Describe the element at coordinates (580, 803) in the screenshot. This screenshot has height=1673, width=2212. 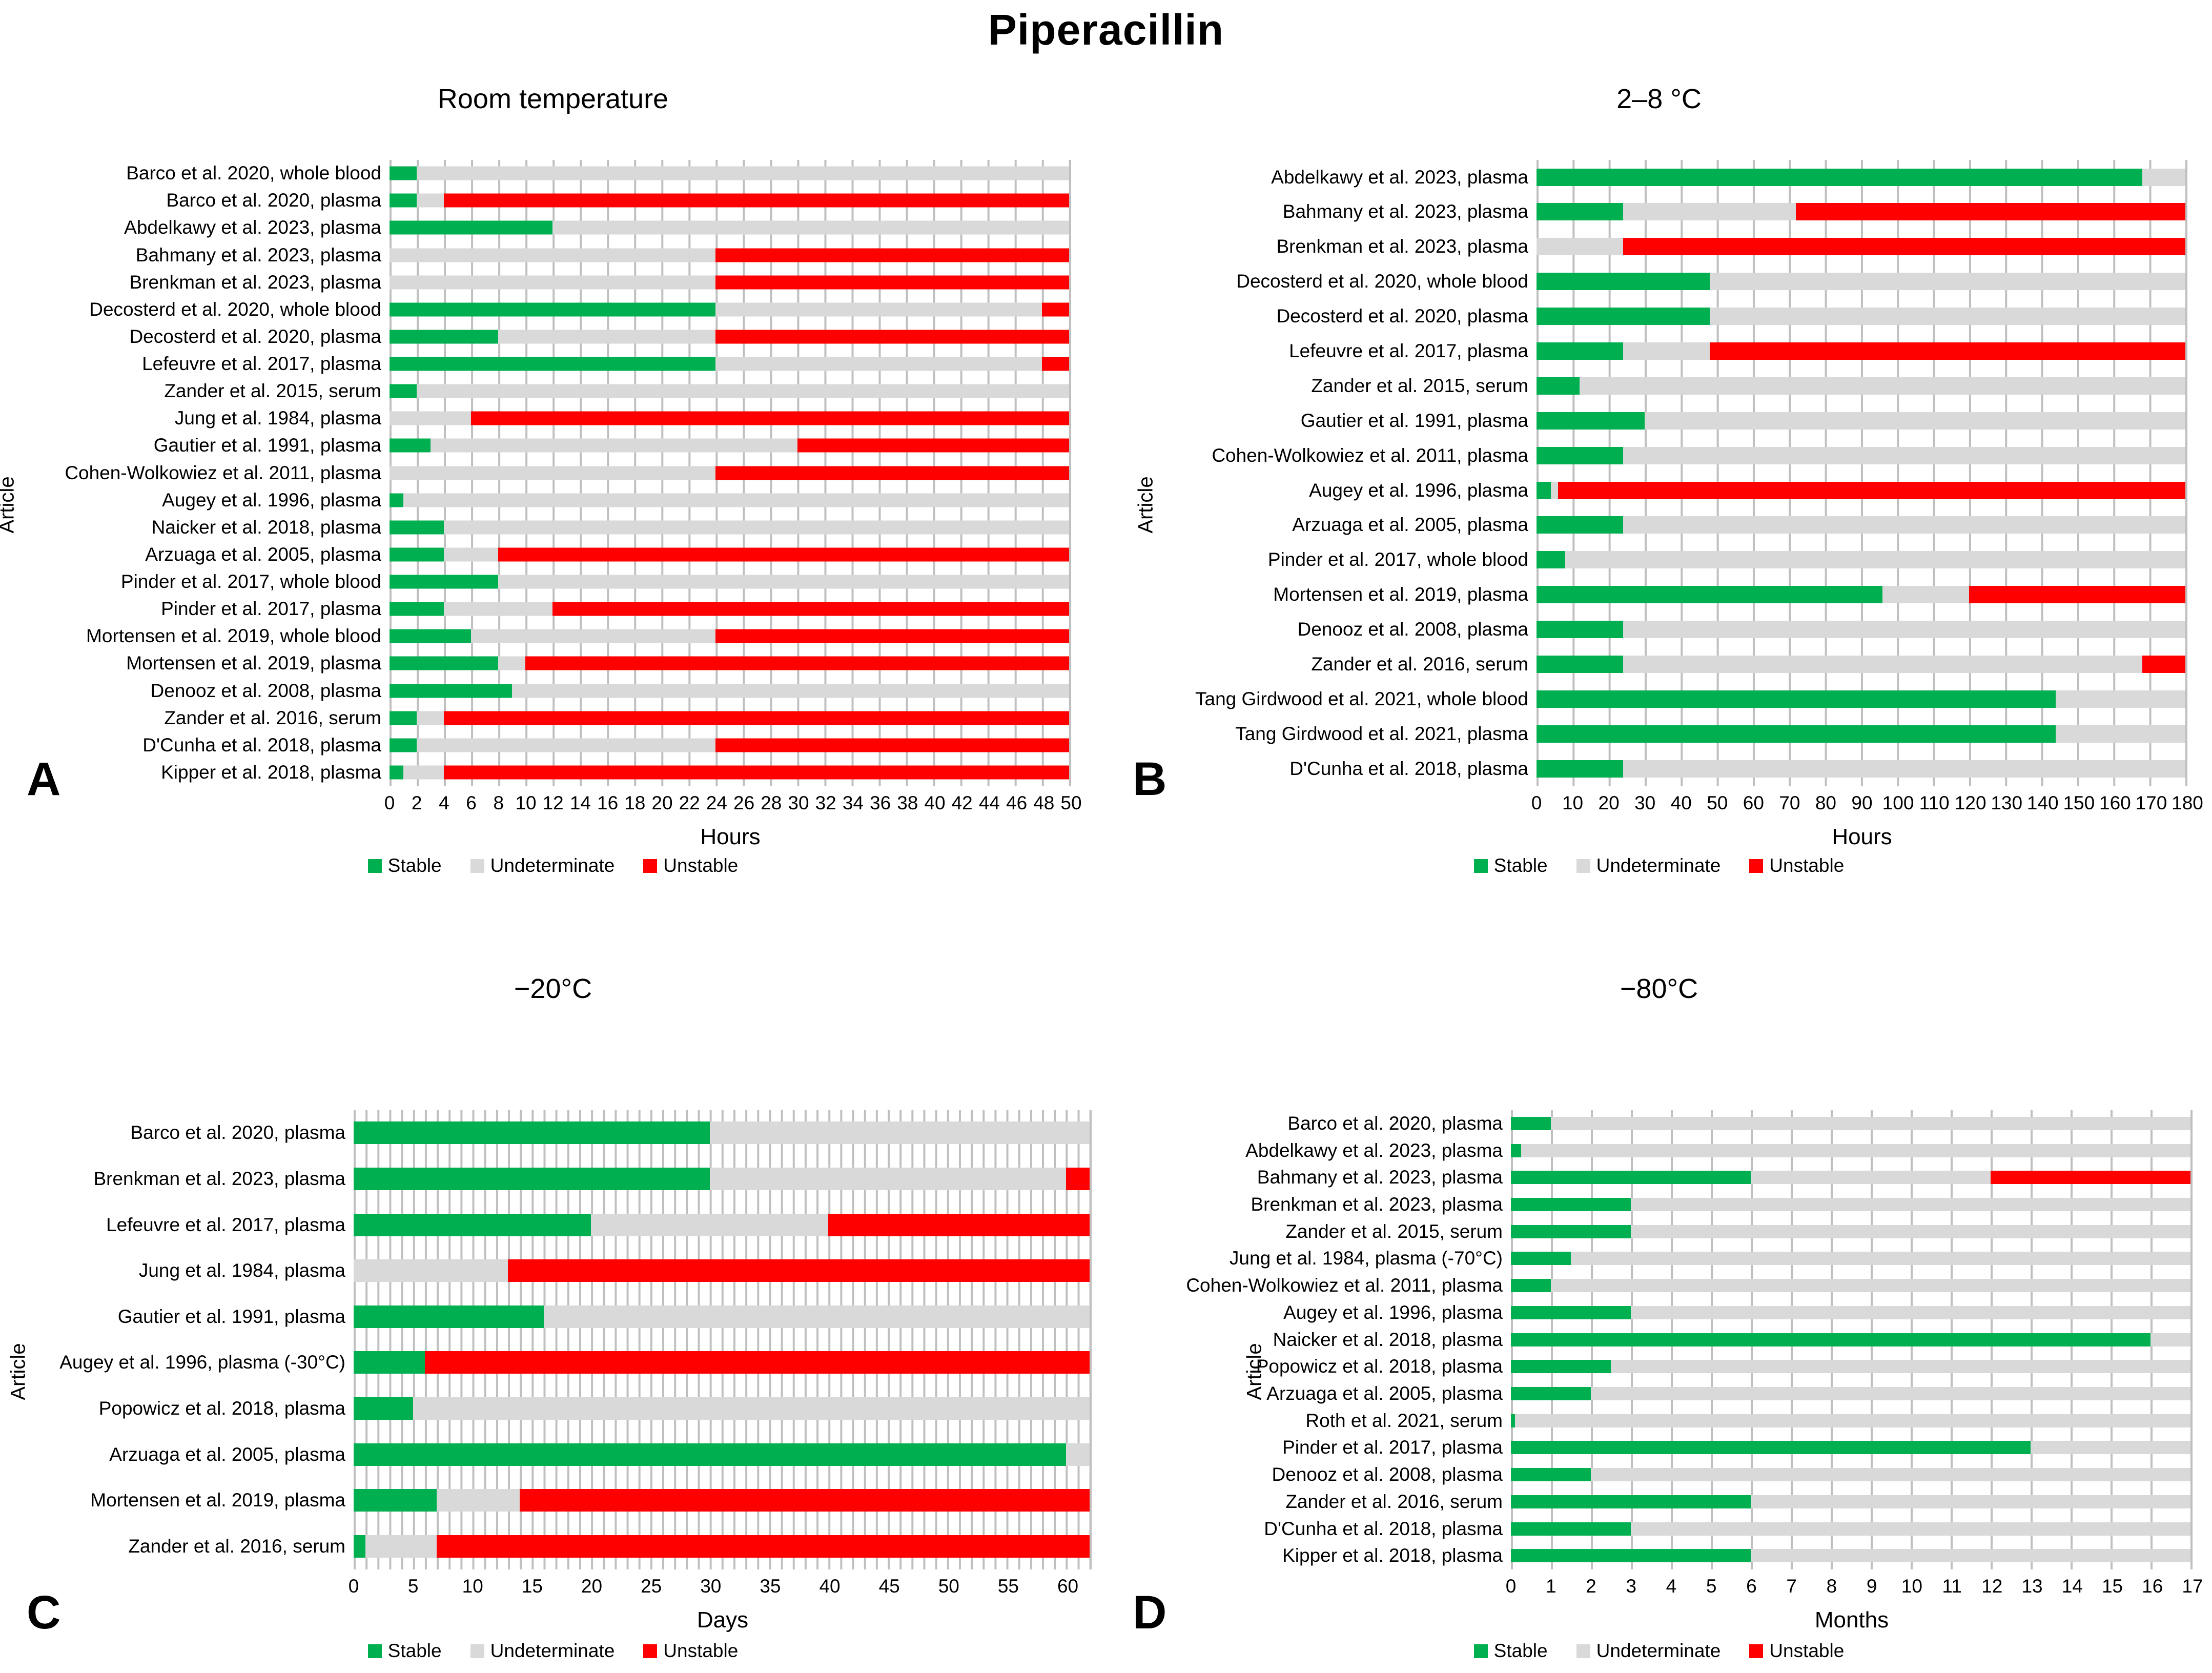
I see `x-tick-label: 14` at that location.